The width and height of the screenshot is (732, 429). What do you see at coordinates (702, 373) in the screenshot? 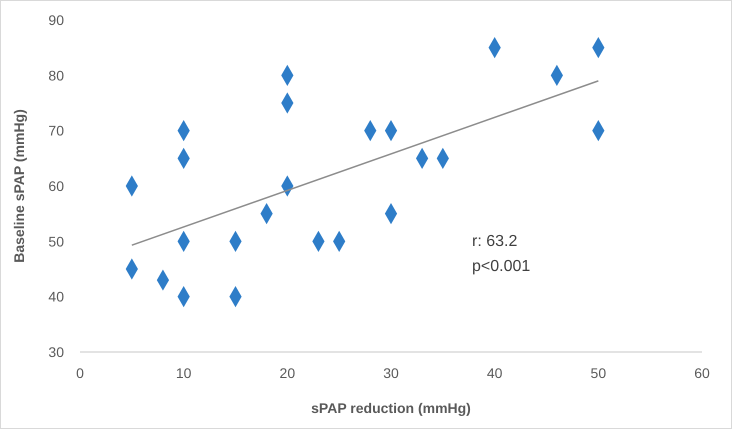
I see `x-tick-label: 60` at bounding box center [702, 373].